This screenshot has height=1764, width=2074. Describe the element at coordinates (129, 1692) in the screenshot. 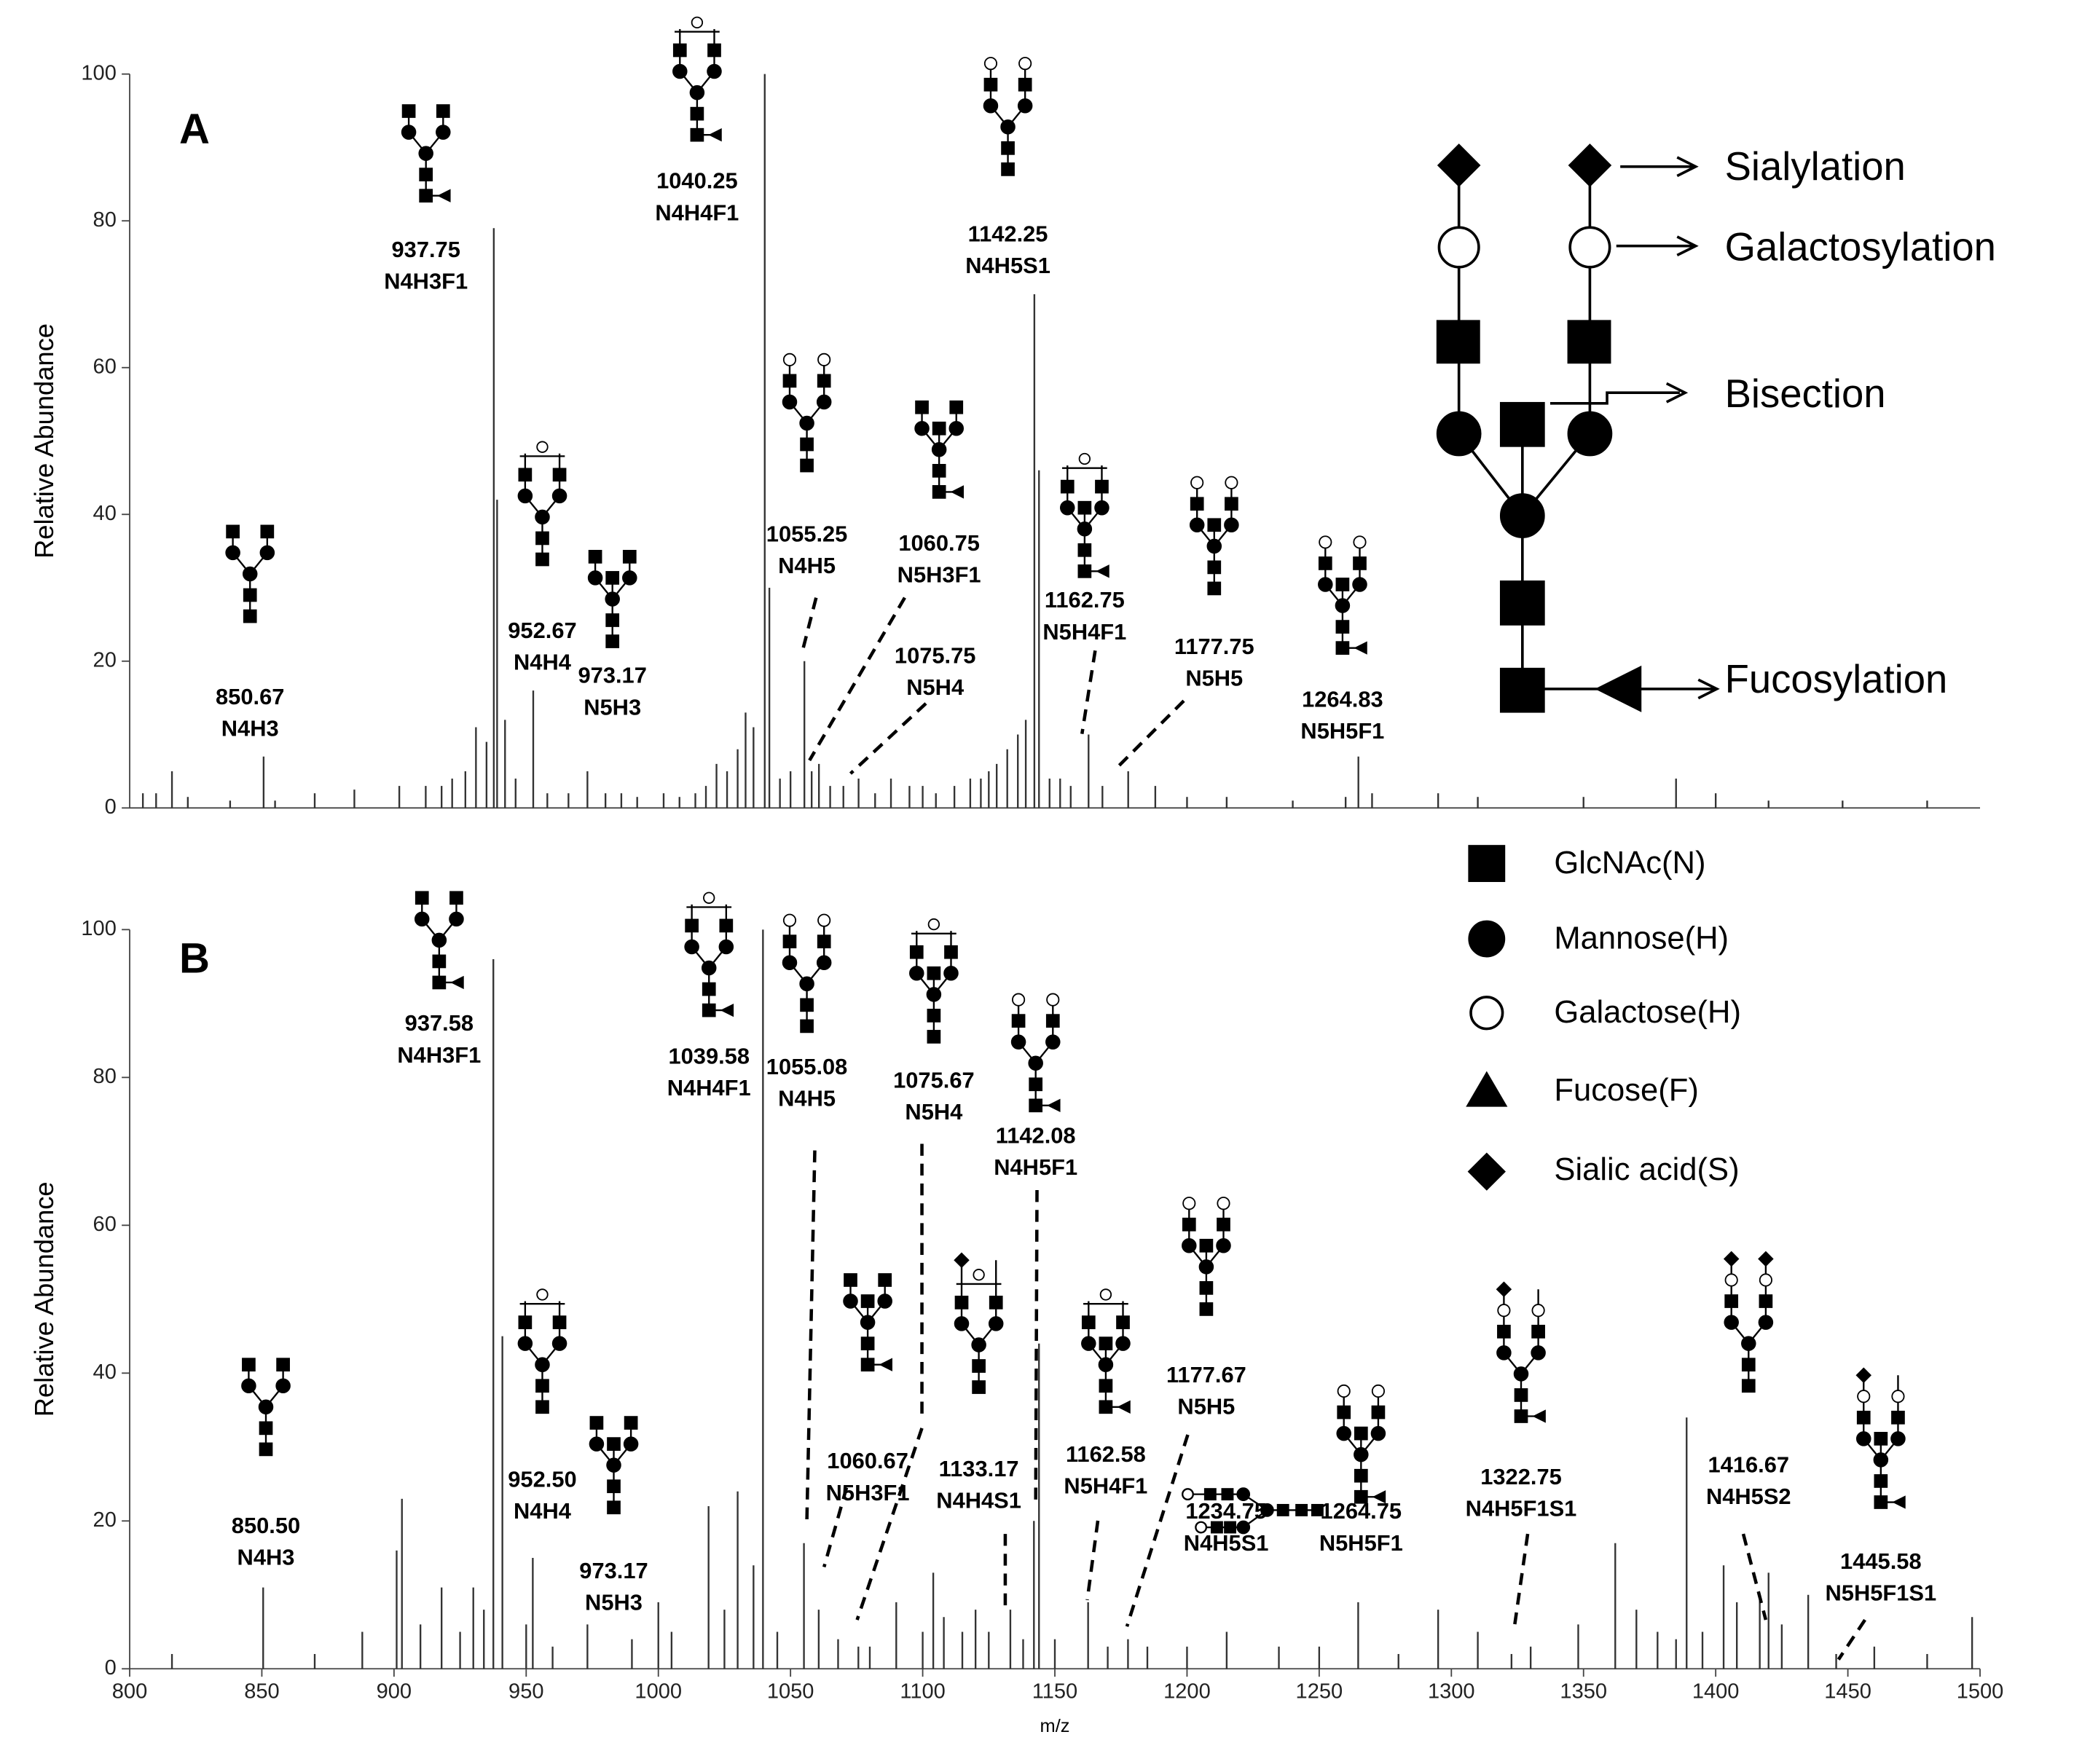

I see `x-tick-label: 800` at that location.